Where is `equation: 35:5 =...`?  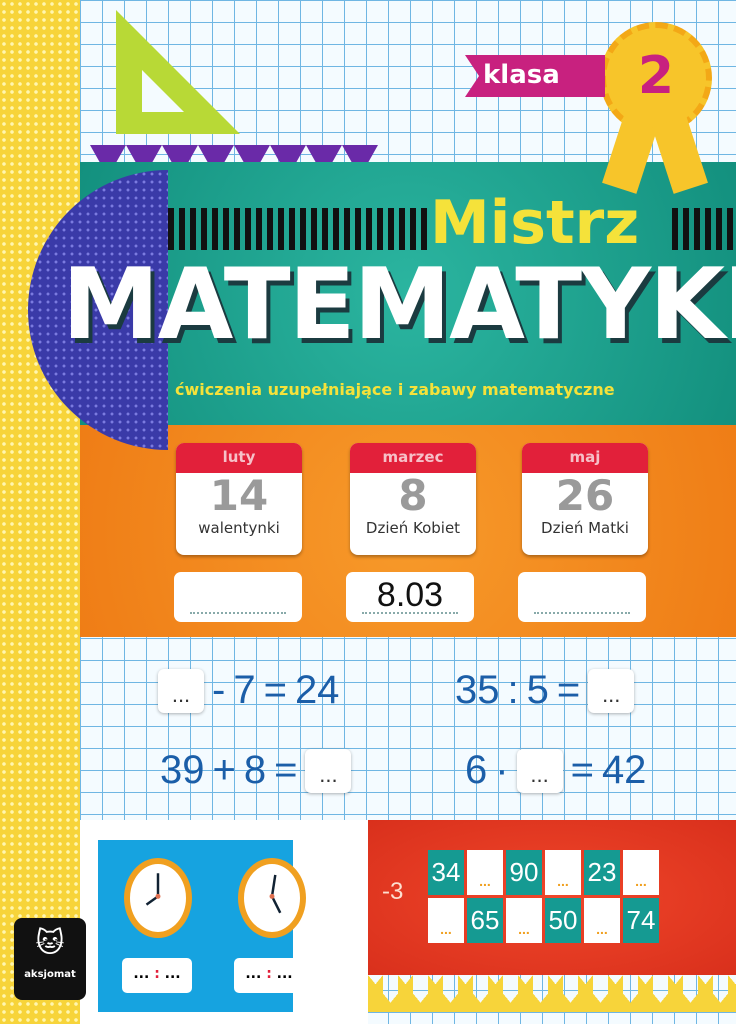 equation: 35:5 =... is located at coordinates (545, 690).